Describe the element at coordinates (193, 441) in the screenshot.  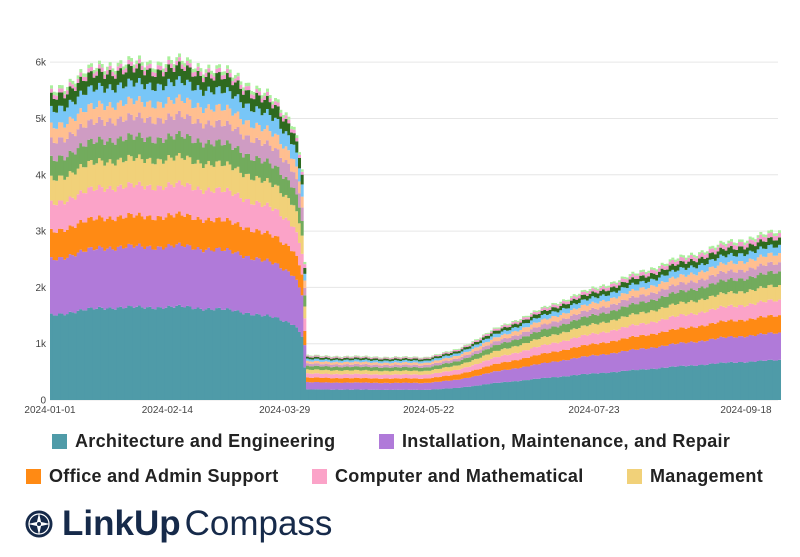
I see `legend-item-architecture: Architecture and Engineering` at that location.